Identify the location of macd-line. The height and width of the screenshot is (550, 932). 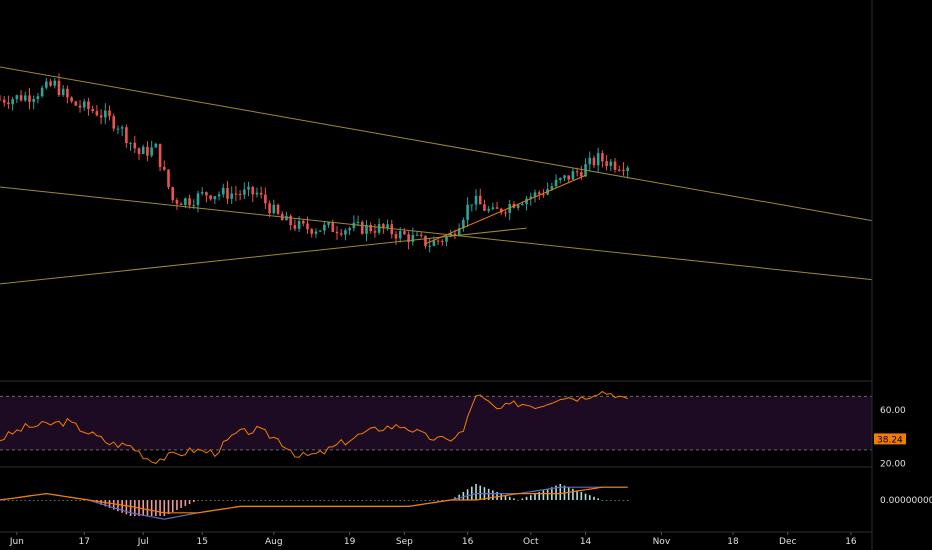
(314, 503).